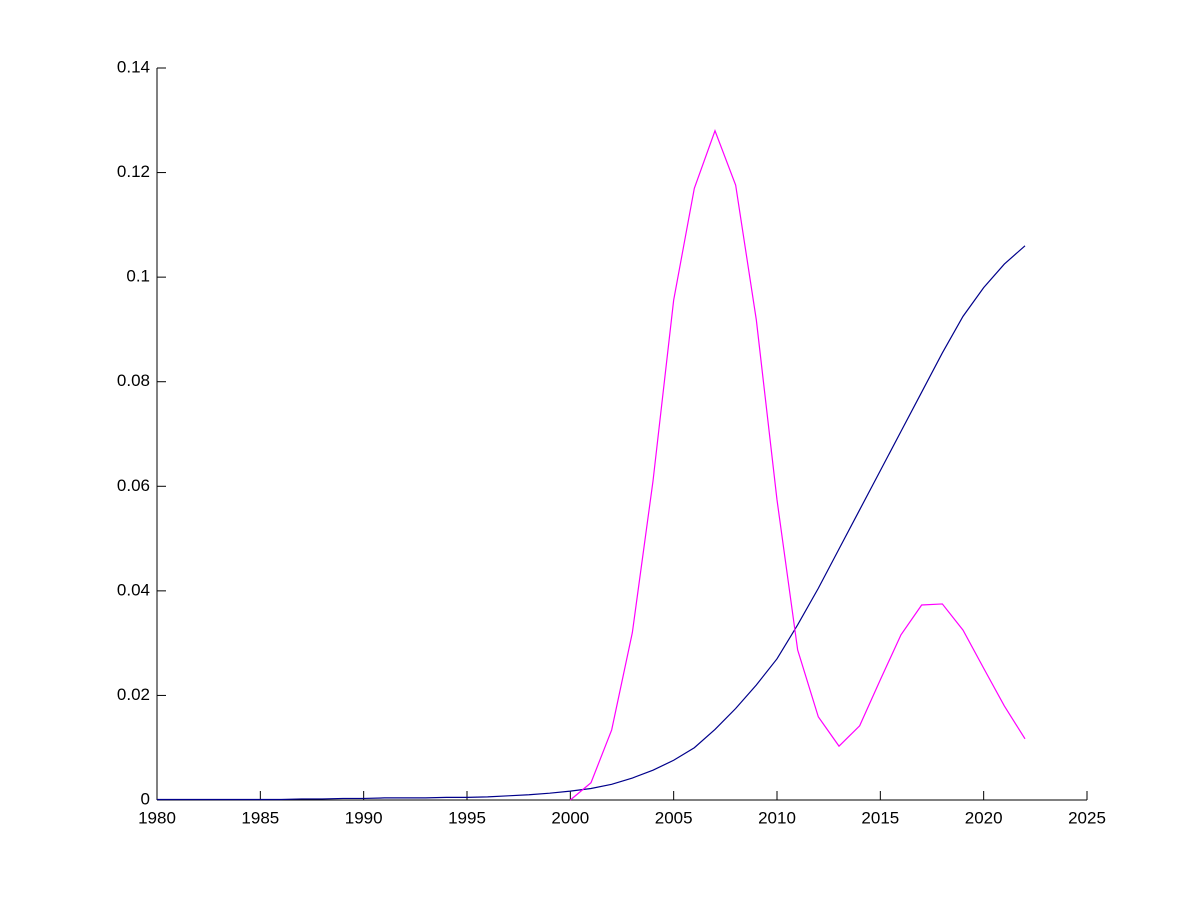 The width and height of the screenshot is (1200, 900). Describe the element at coordinates (138, 276) in the screenshot. I see `y-tick-label: 0.1` at that location.